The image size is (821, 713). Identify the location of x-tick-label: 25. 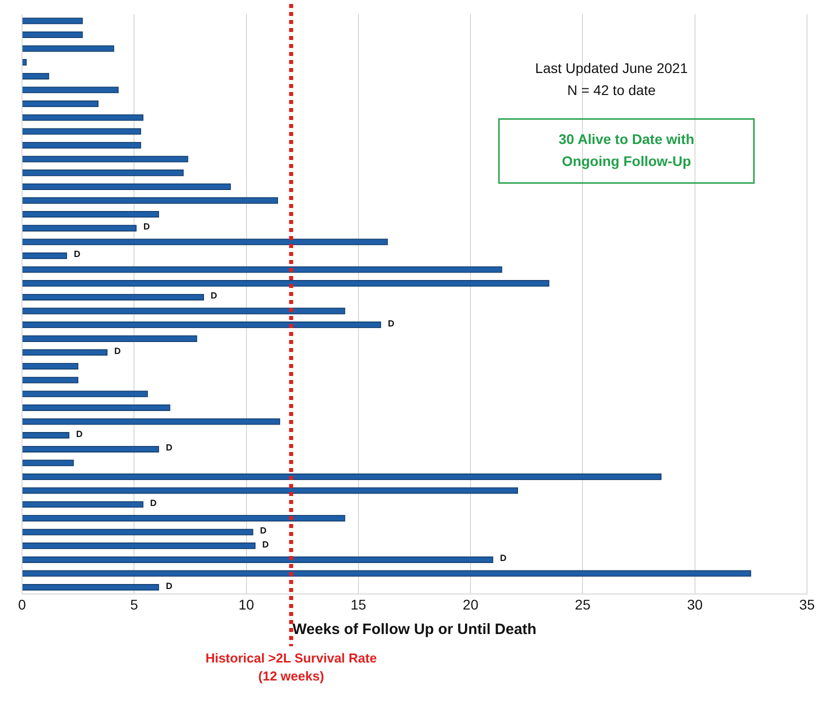
(582, 604).